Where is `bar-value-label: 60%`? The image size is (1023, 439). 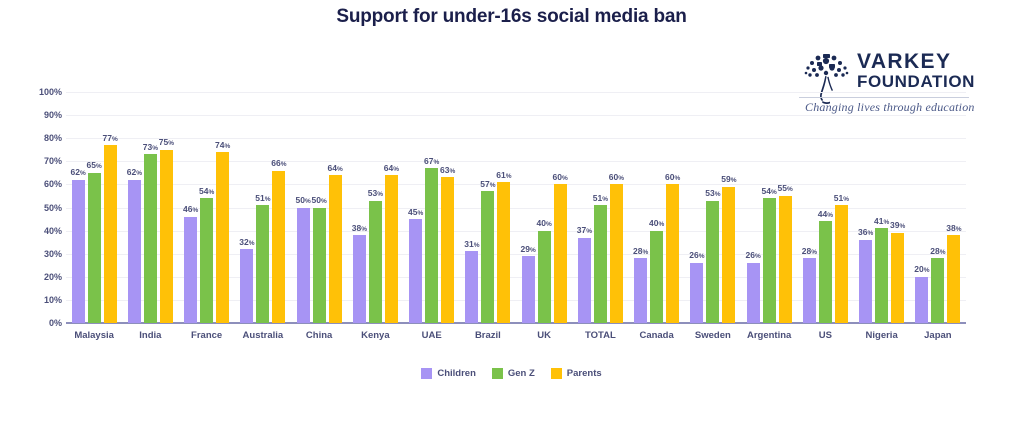 bar-value-label: 60% is located at coordinates (560, 176).